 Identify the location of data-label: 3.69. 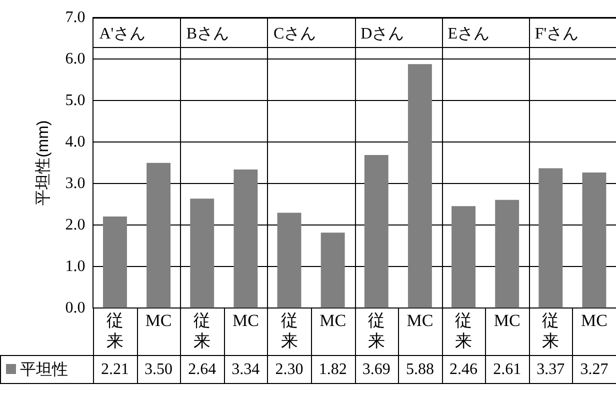
(376, 369).